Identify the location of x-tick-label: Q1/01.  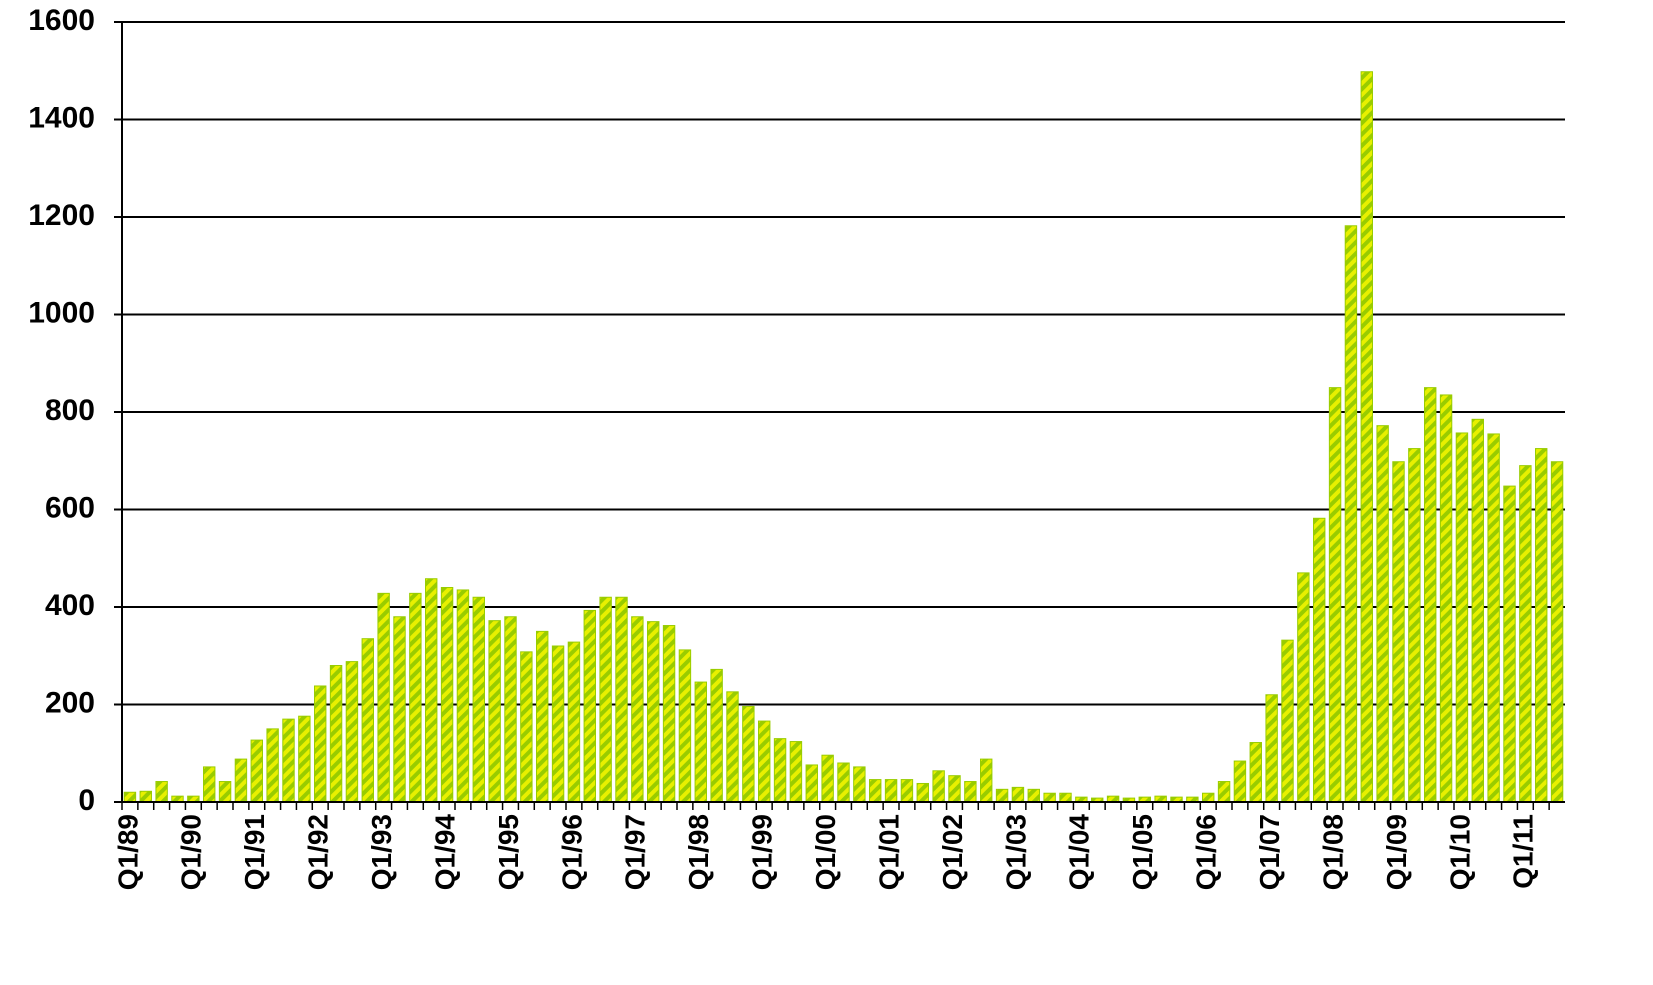
(888, 852).